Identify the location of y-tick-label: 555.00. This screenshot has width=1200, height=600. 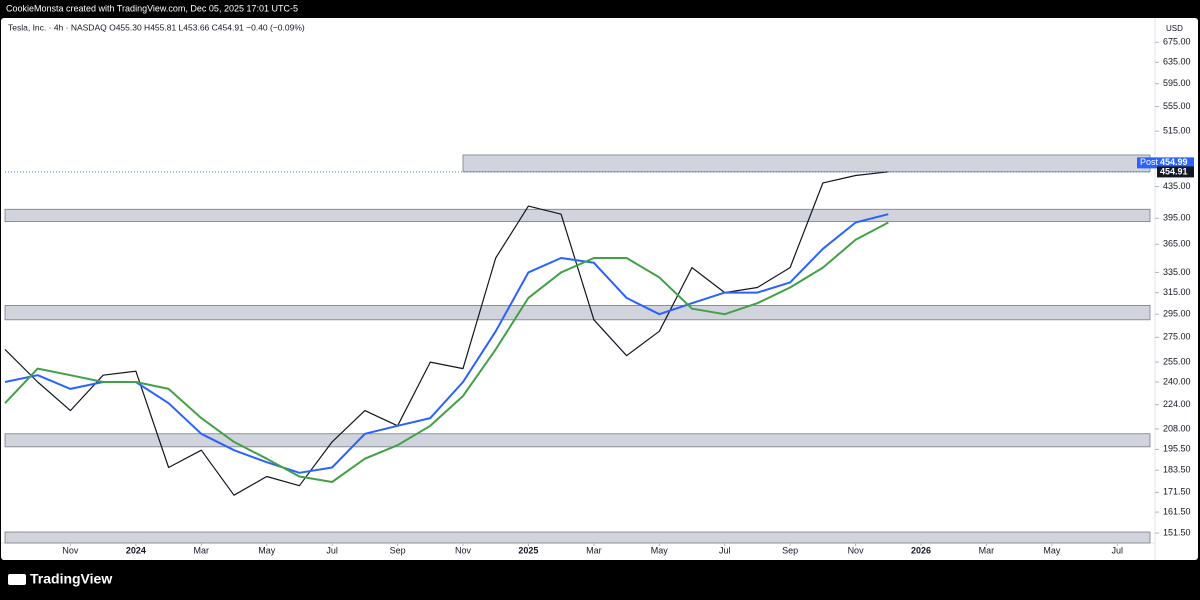
(1177, 106).